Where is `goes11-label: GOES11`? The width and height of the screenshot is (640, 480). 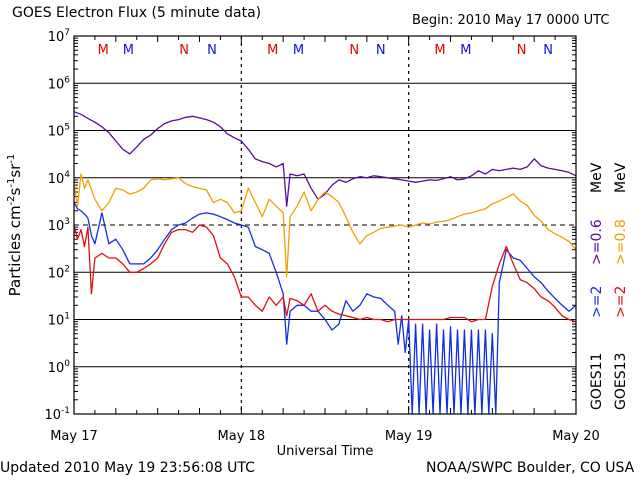
goes11-label: GOES11 is located at coordinates (597, 381).